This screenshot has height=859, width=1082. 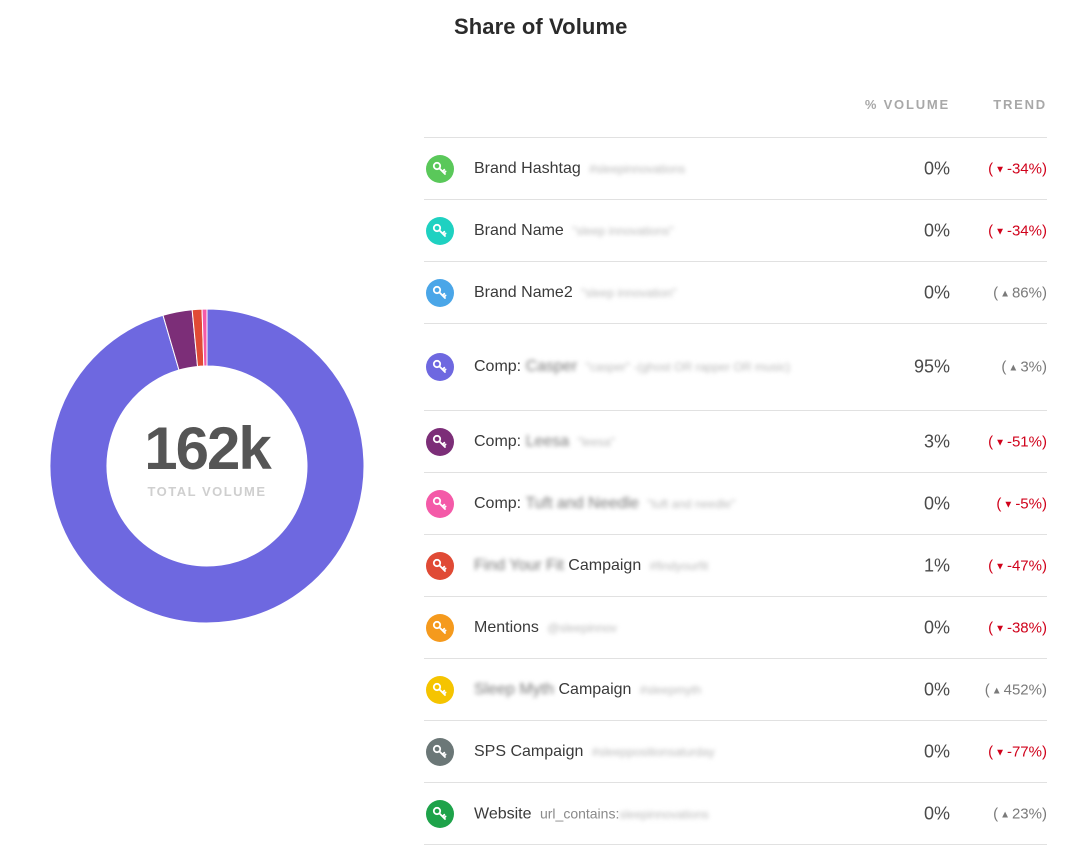 I want to click on trend-percent: -38%, so click(x=1024, y=627).